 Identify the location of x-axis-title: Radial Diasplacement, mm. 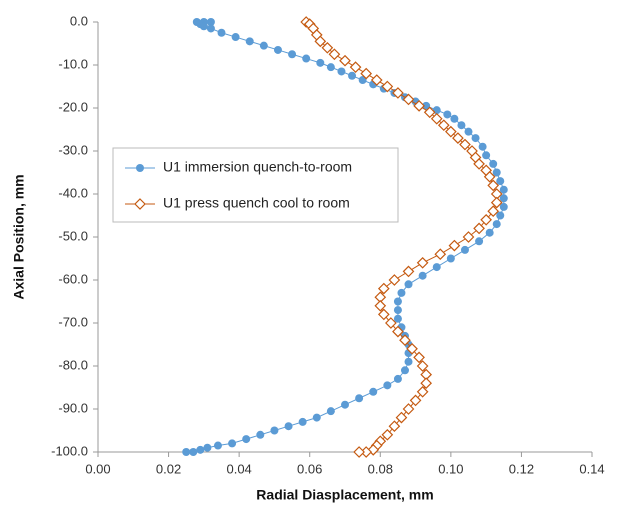
(344, 495).